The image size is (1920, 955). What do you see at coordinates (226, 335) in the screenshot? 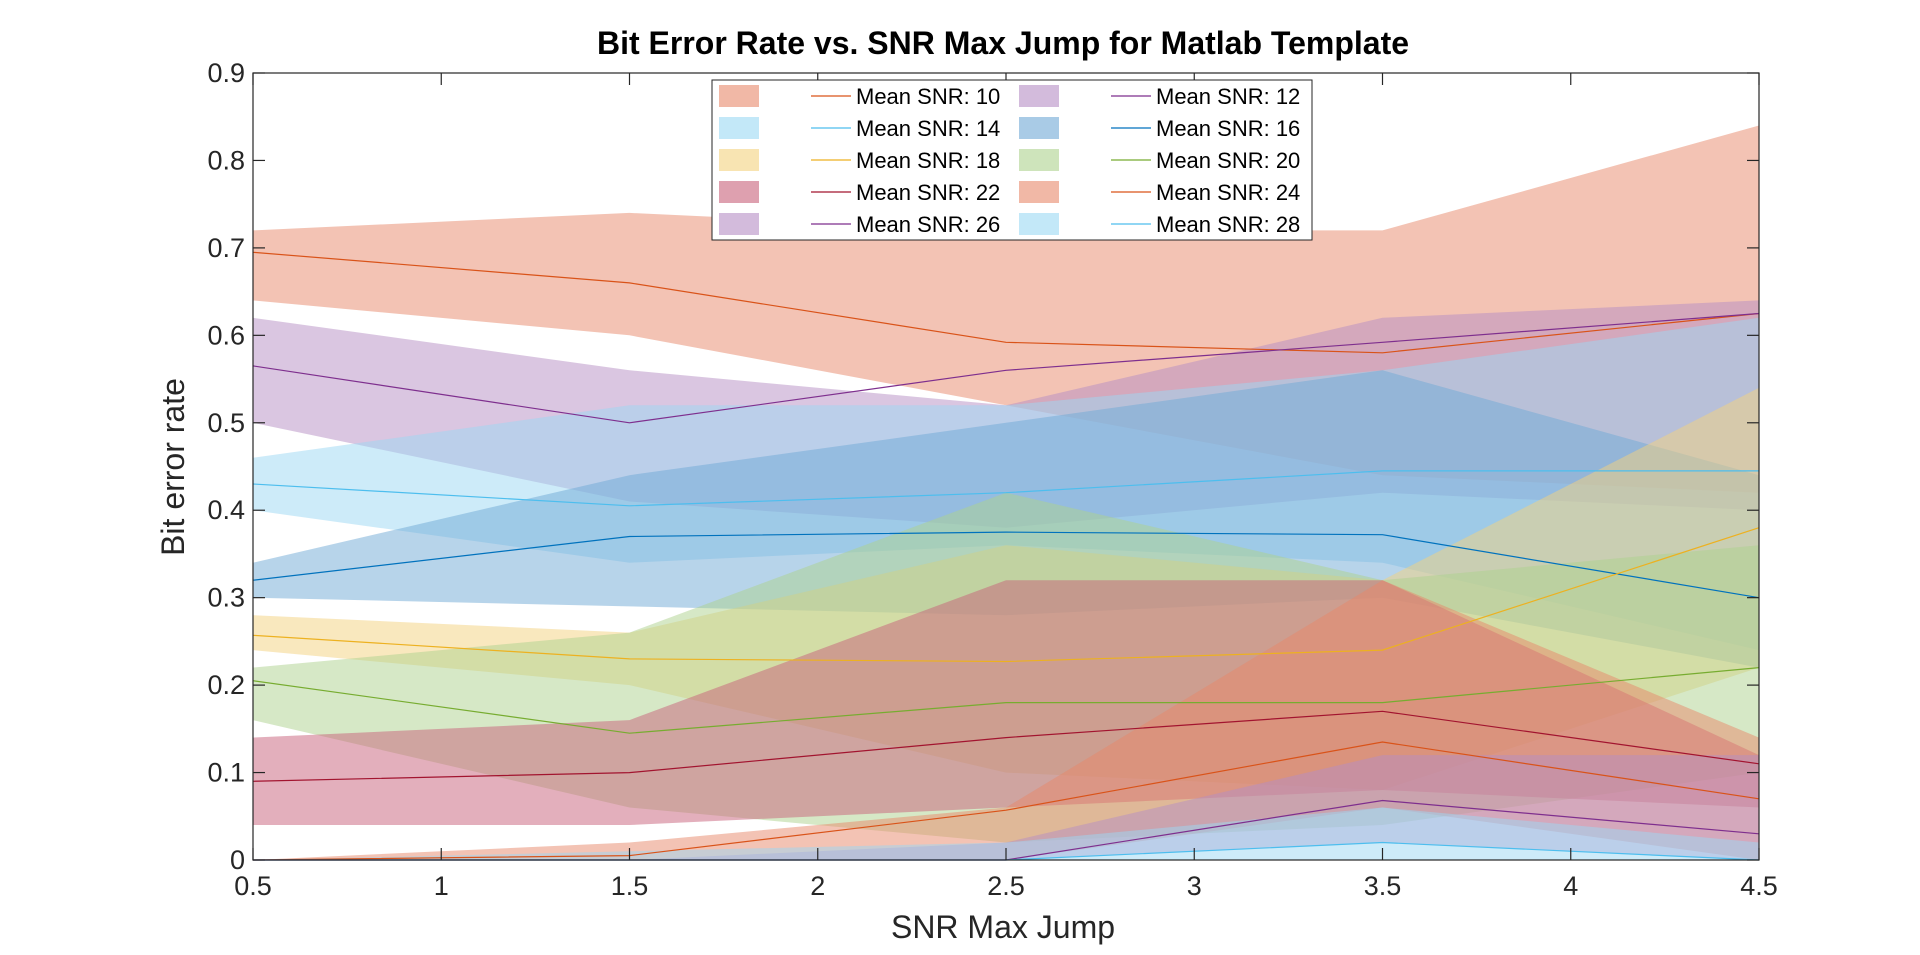
I see `y-tick-label: 0.6` at bounding box center [226, 335].